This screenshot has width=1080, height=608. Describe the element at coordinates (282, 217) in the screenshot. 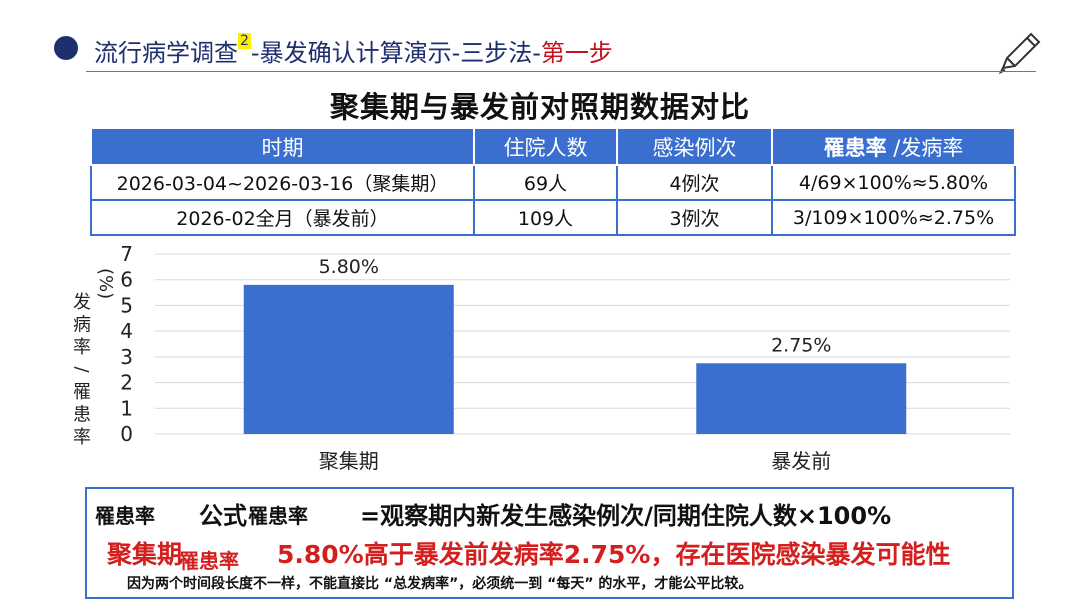

I see `table-cell: 2026-02全月（暴发前）` at that location.